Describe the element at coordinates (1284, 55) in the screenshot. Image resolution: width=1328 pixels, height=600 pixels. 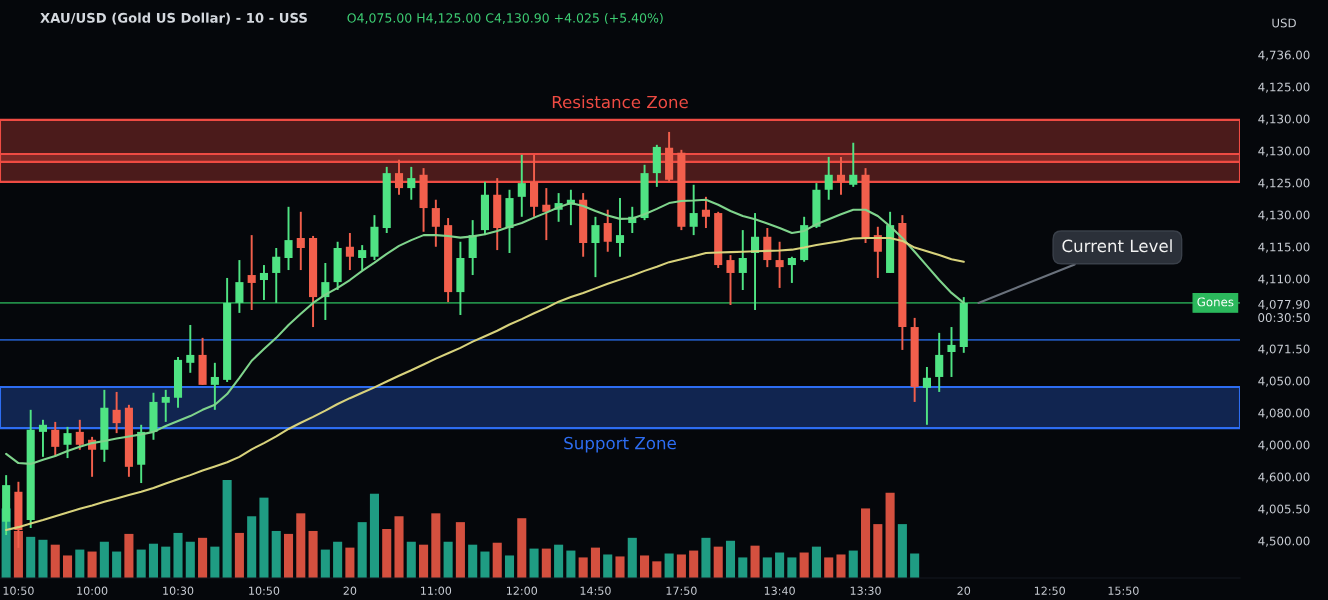
I see `text: 4,736.00` at that location.